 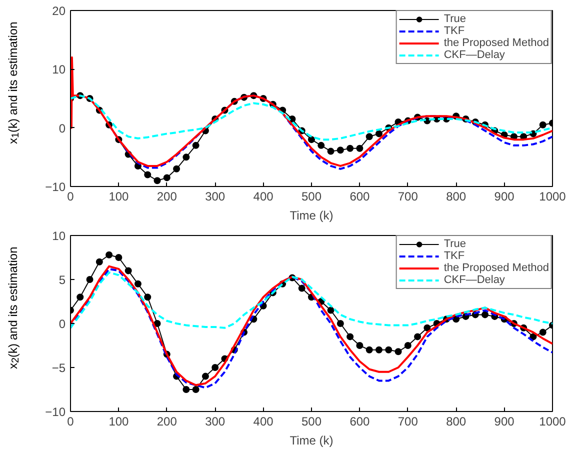 I want to click on y-tick-label: 5, so click(x=62, y=280).